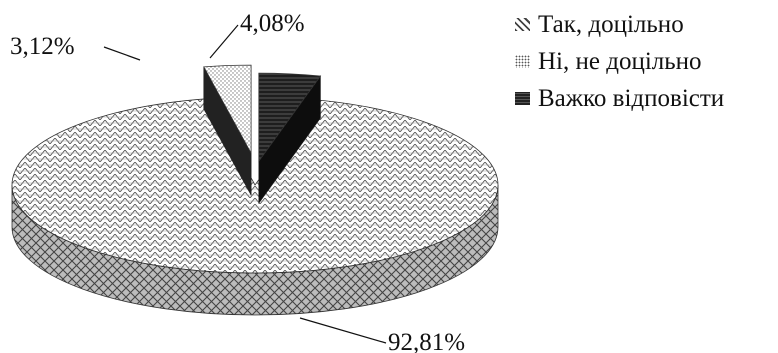  I want to click on slice-hard, so click(290, 138).